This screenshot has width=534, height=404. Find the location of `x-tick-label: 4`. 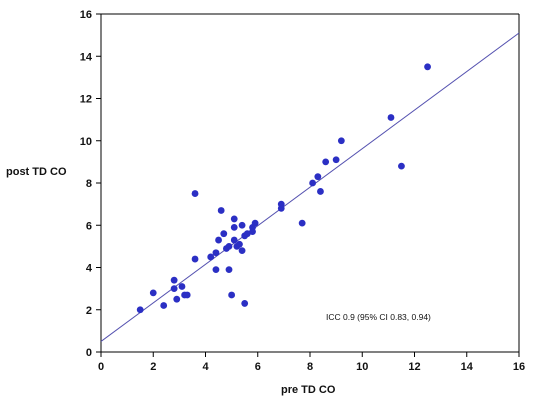

x-tick-label: 4 is located at coordinates (205, 367).